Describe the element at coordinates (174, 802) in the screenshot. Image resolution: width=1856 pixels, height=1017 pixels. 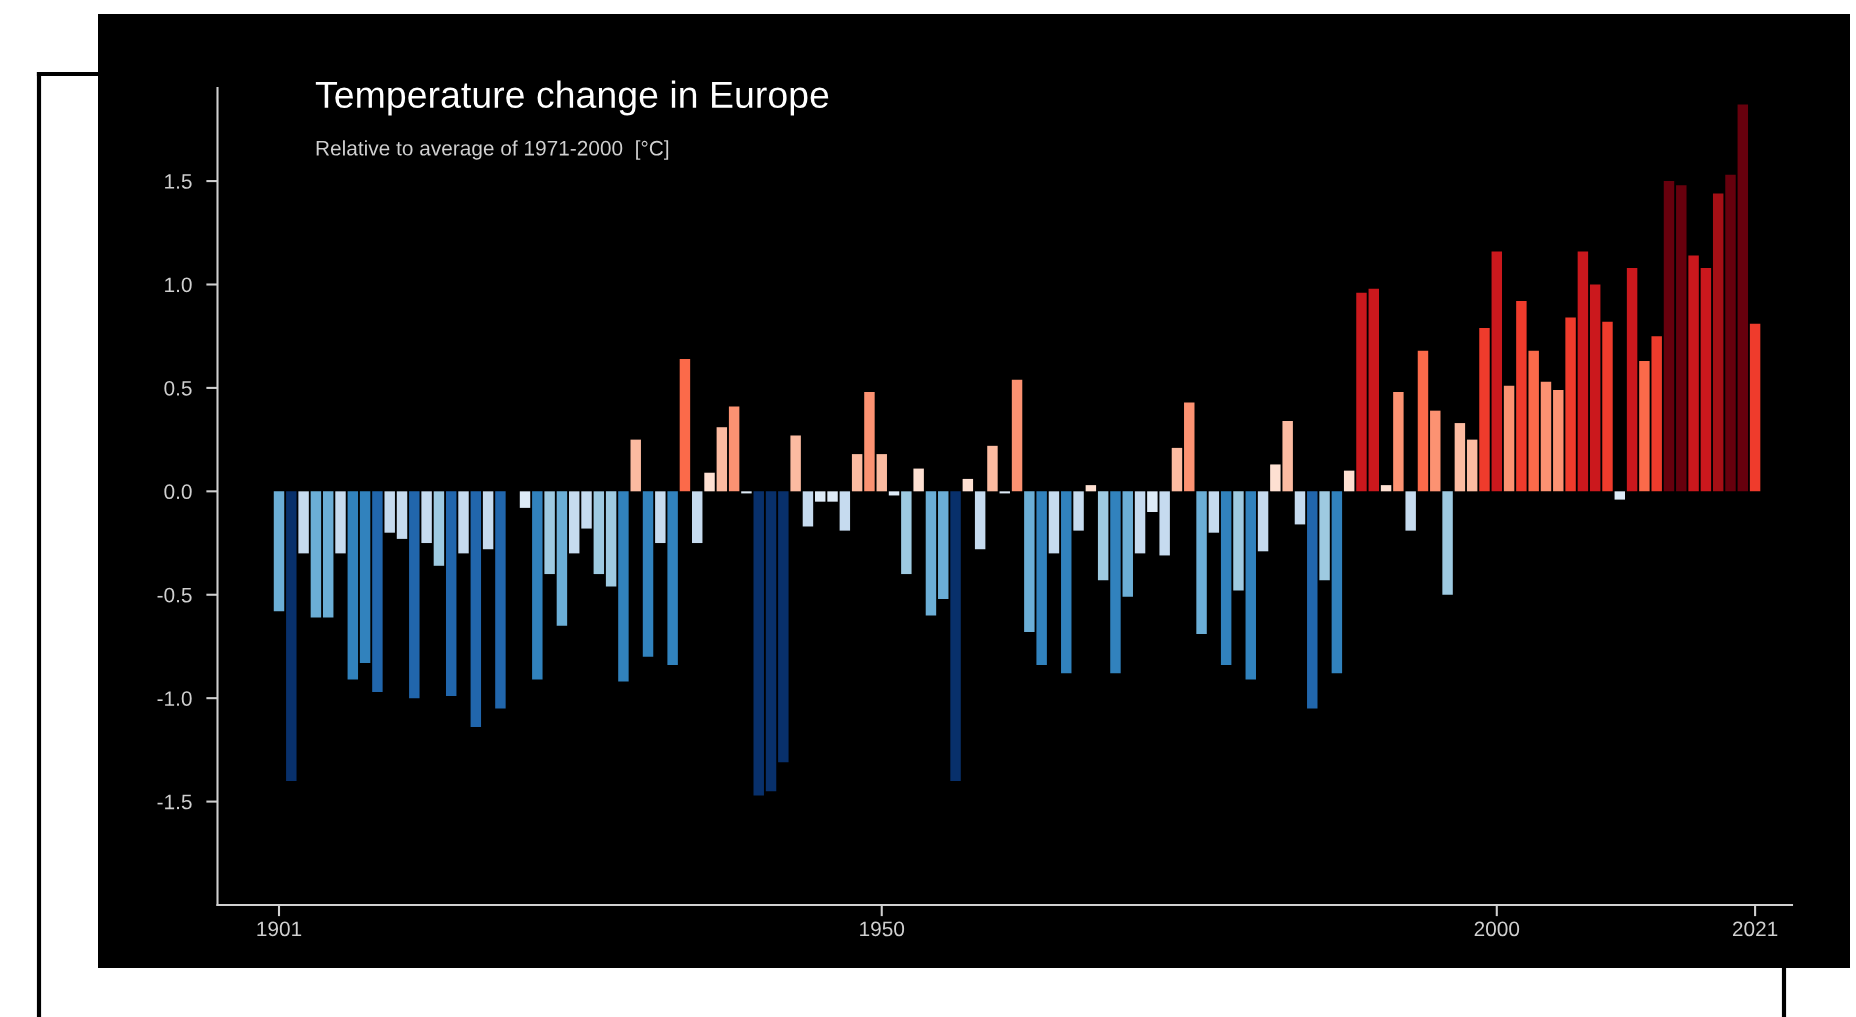
I see `y-tick-label: -1.5` at that location.